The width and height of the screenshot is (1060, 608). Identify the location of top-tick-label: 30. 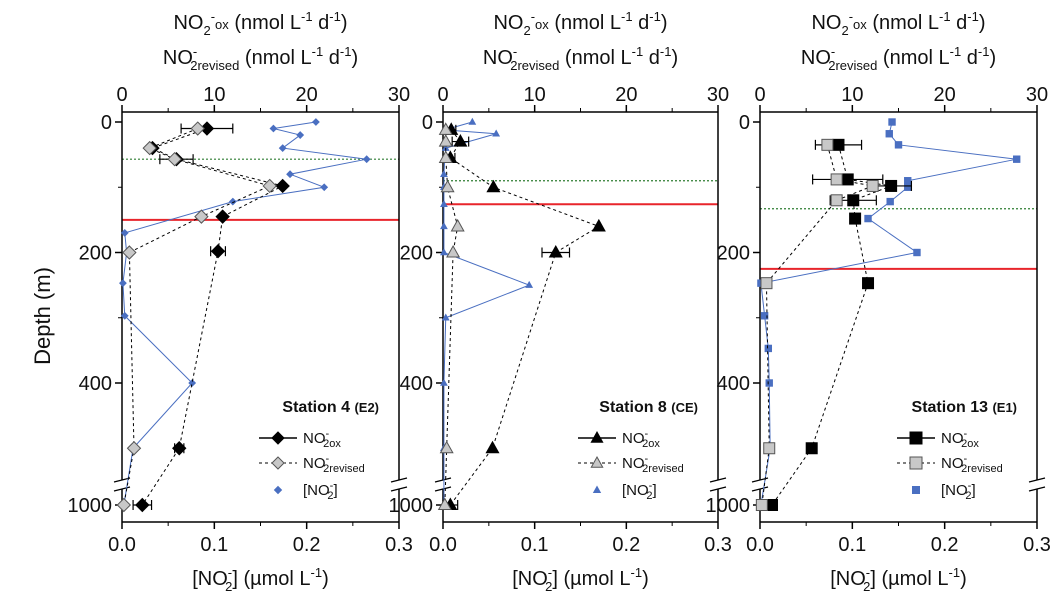
(718, 95).